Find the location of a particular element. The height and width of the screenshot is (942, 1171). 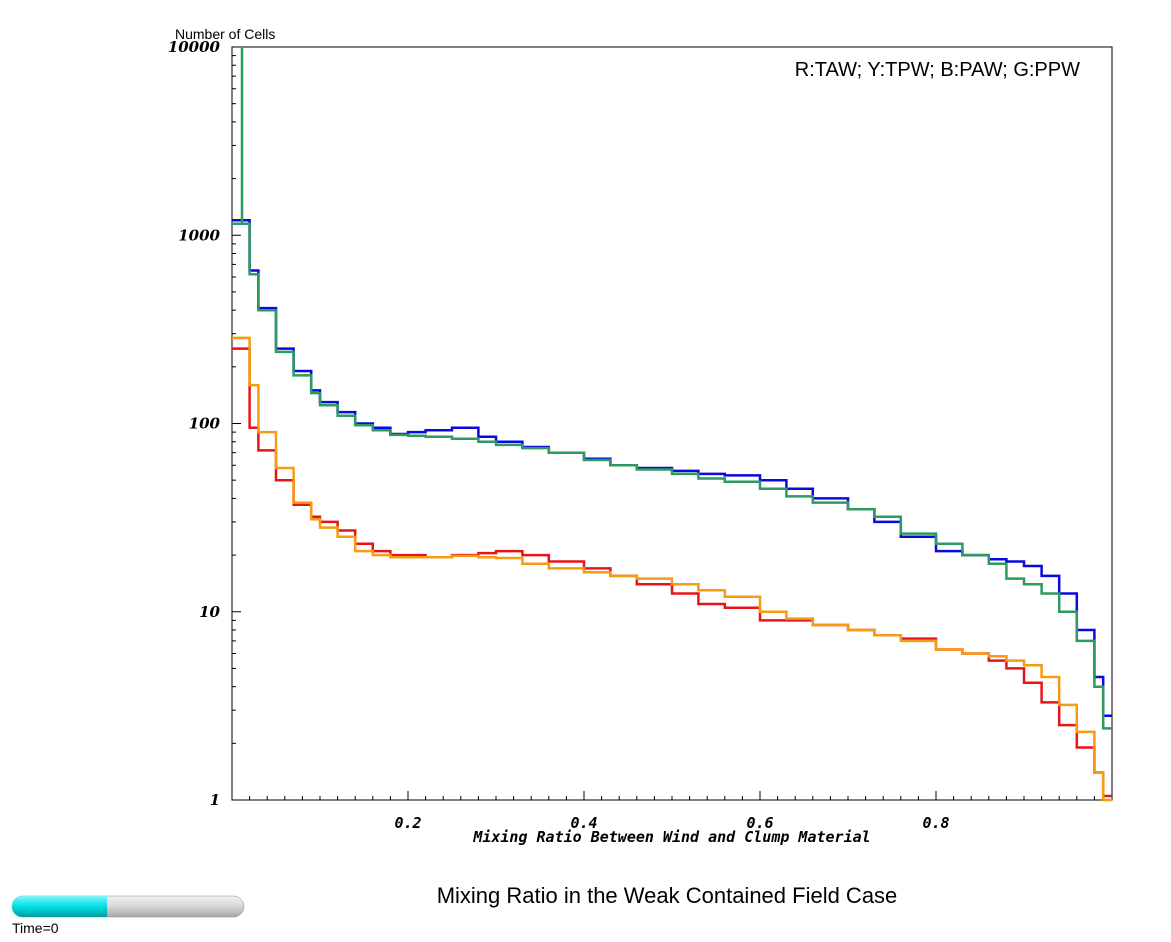

x-tick-label: 0.6 is located at coordinates (759, 823).